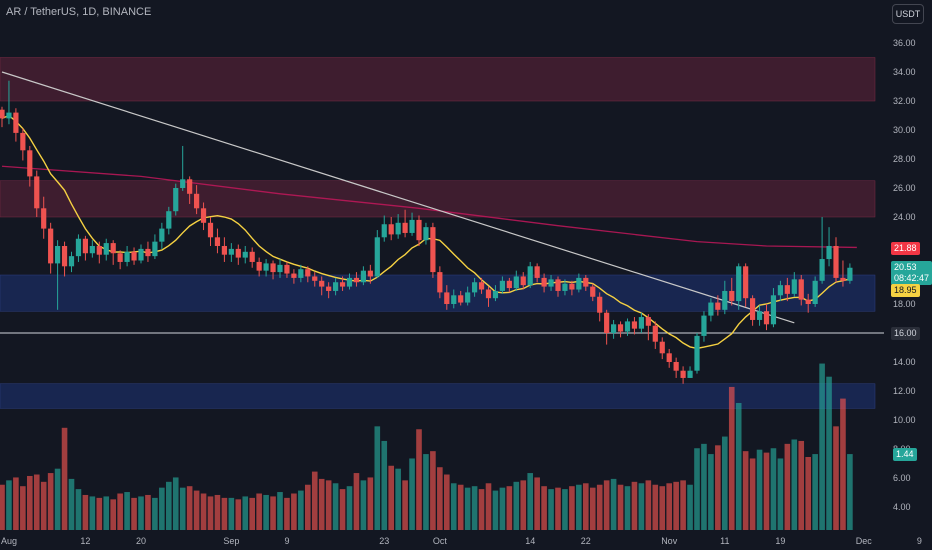  I want to click on x-tick-label: 22, so click(586, 541).